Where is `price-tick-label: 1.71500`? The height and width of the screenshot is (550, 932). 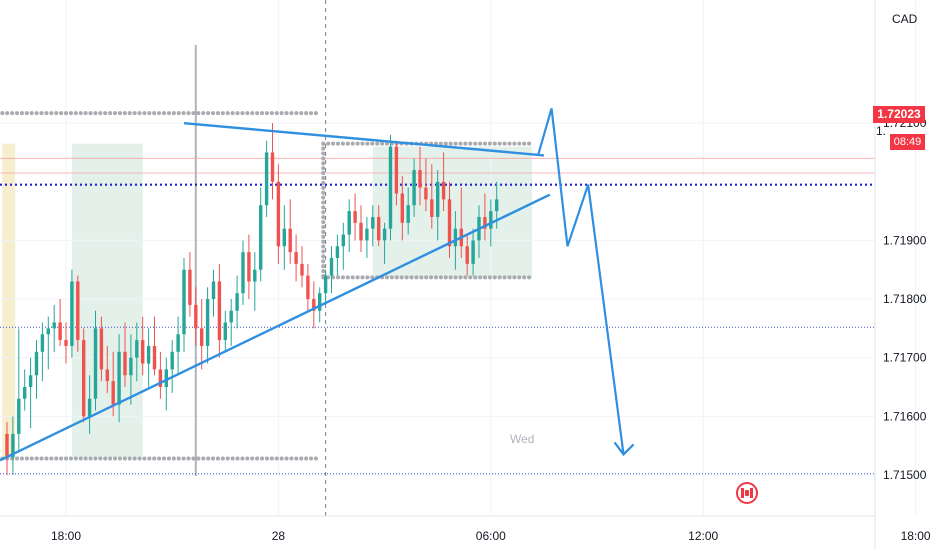
price-tick-label: 1.71500 is located at coordinates (905, 475).